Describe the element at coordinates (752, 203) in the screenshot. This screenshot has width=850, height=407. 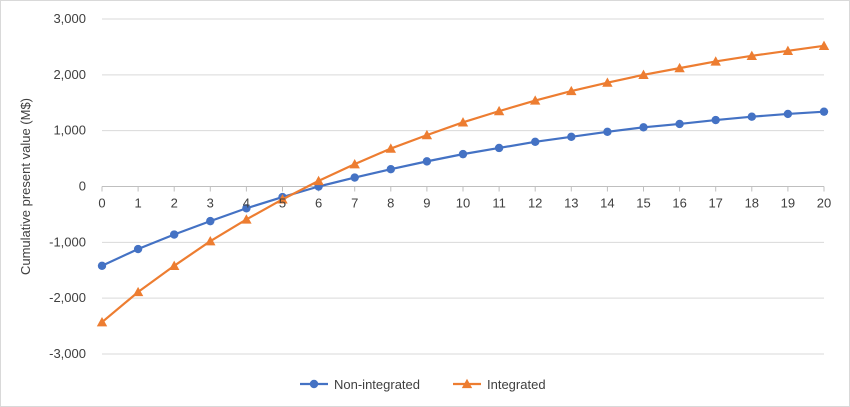
I see `x-tick-label: 18` at that location.